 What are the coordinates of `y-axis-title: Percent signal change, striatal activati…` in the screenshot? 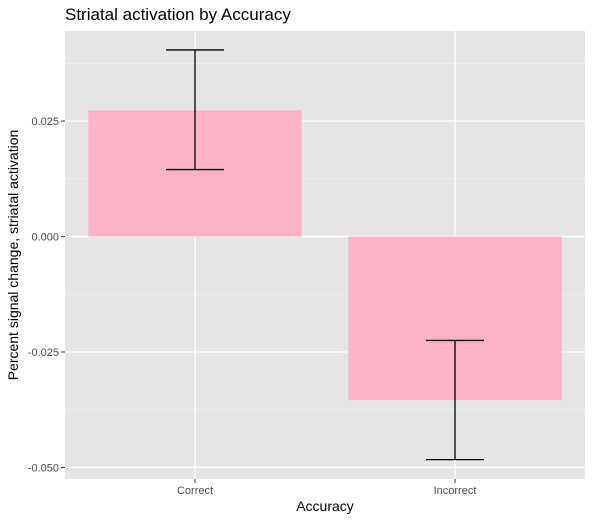 It's located at (13, 255).